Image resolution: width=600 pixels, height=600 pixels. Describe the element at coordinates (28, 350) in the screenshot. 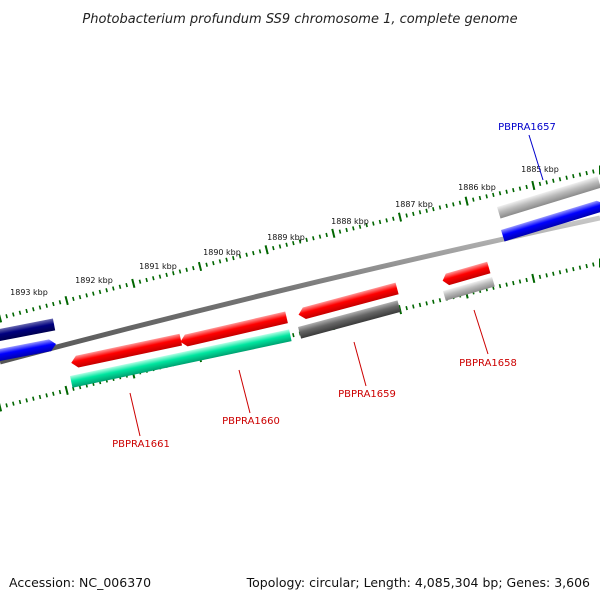

I see `gene-left-blue` at that location.